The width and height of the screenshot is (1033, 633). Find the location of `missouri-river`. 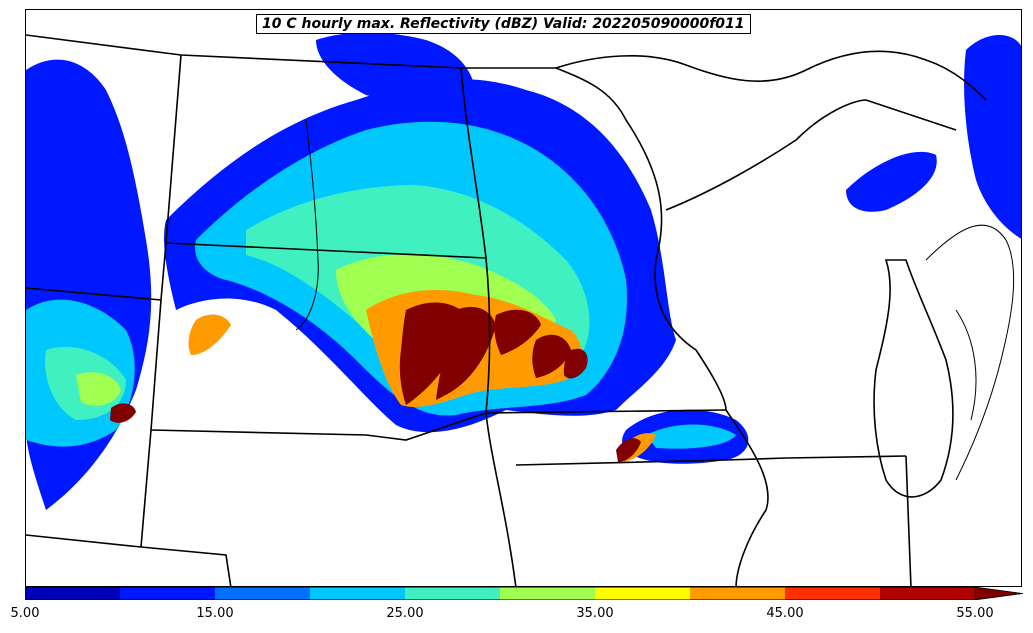

missouri-river is located at coordinates (307, 225).